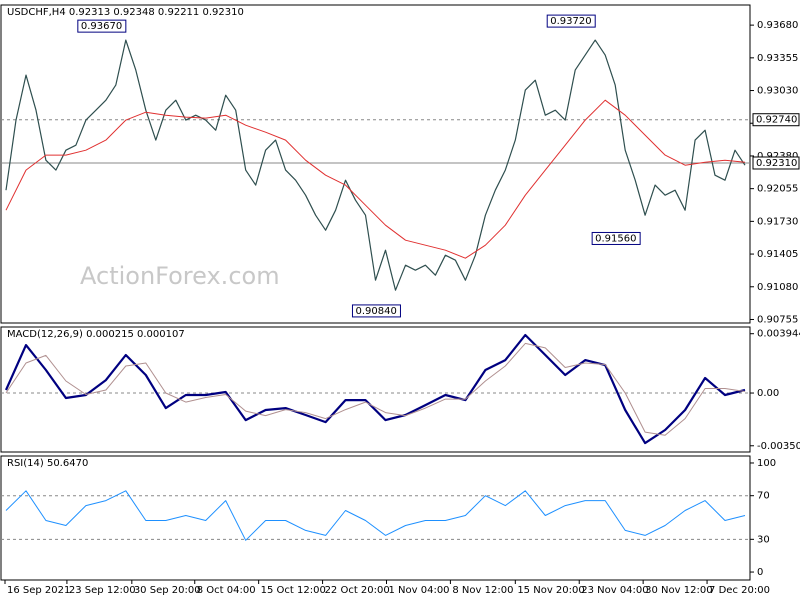 This screenshot has width=800, height=600. What do you see at coordinates (777, 319) in the screenshot?
I see `y-tick-label: 0.90755` at bounding box center [777, 319].